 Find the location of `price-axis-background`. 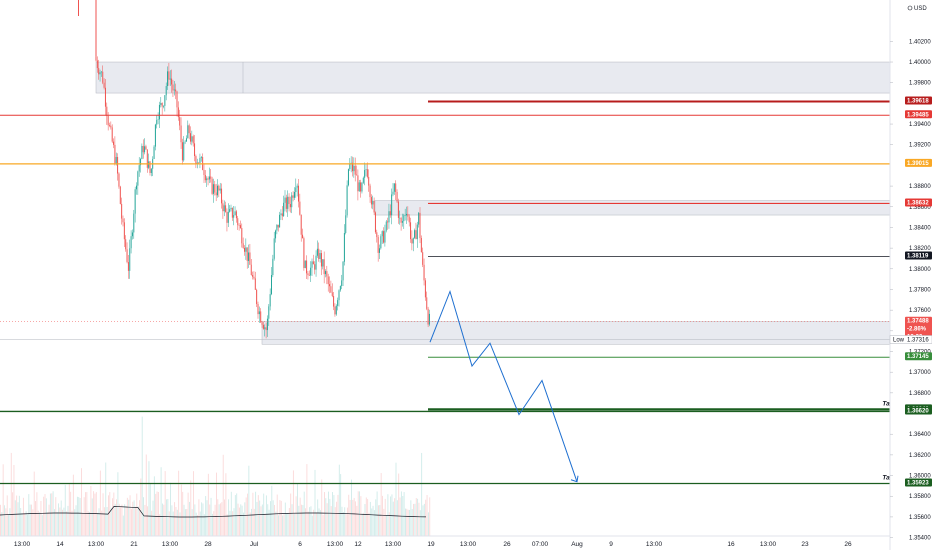

price-axis-background is located at coordinates (911, 275).